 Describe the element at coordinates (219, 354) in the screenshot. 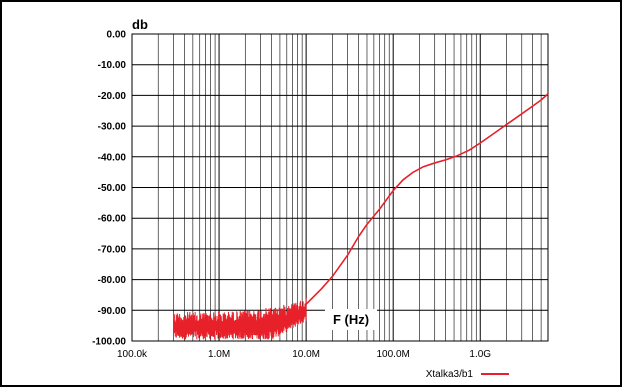

I see `x-tick-label: 1.0M` at that location.